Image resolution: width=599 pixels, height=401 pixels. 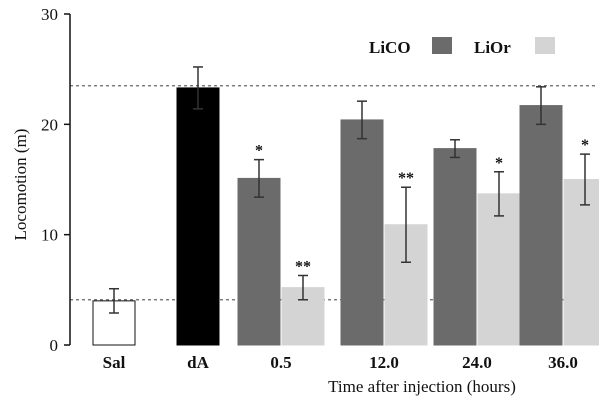 I want to click on legend-swatch-lico, so click(x=442, y=45).